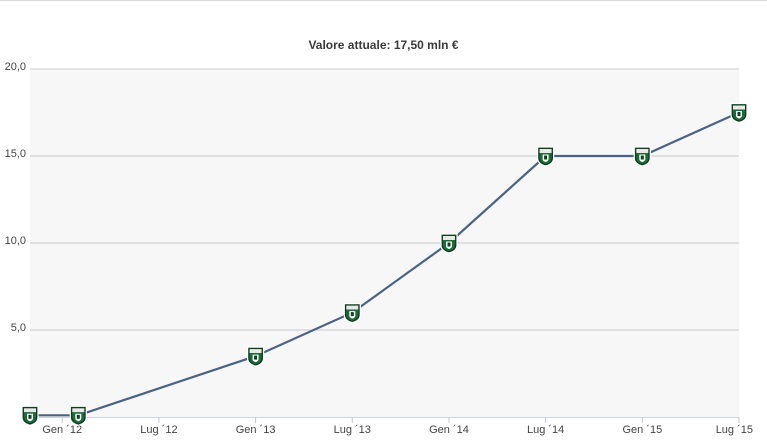 This screenshot has height=447, width=767. Describe the element at coordinates (383, 0) in the screenshot. I see `top-divider` at that location.